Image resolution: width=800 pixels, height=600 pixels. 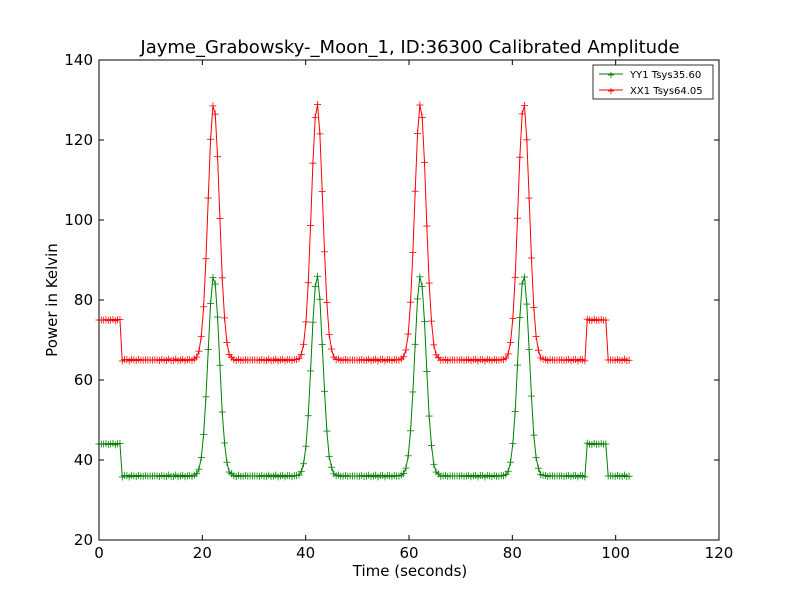 I want to click on x-tick-label: 20, so click(x=202, y=553).